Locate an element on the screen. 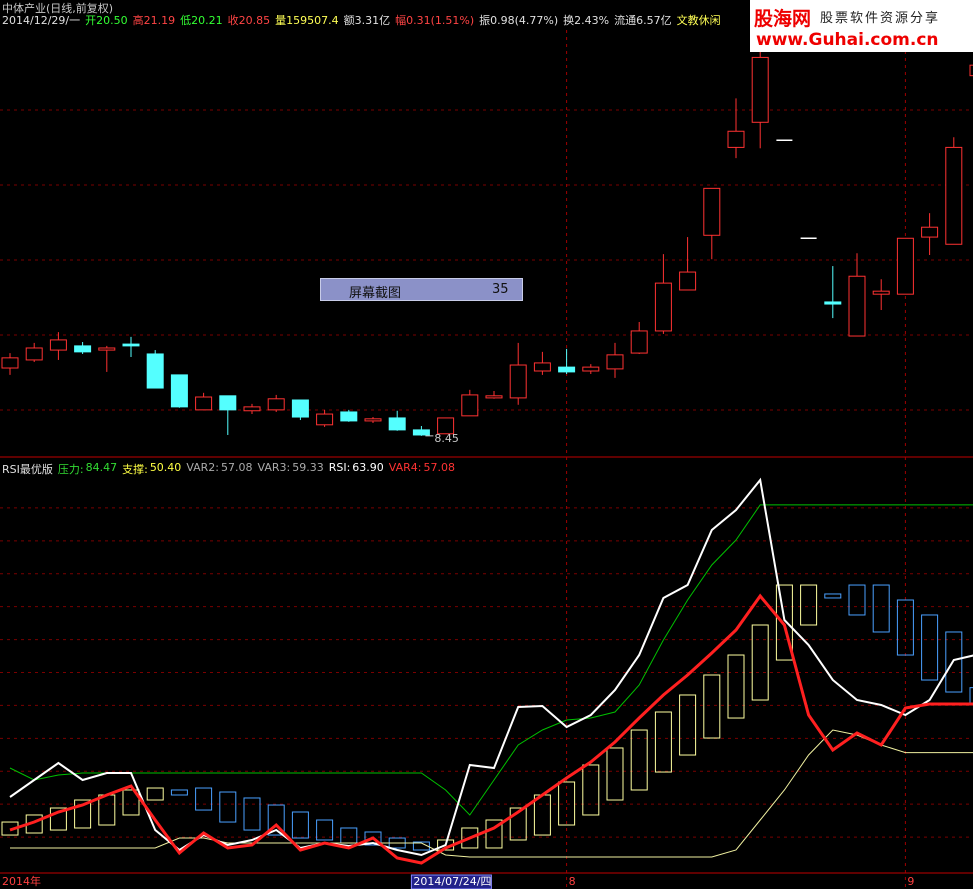  legend-value: 63.90 is located at coordinates (368, 467).